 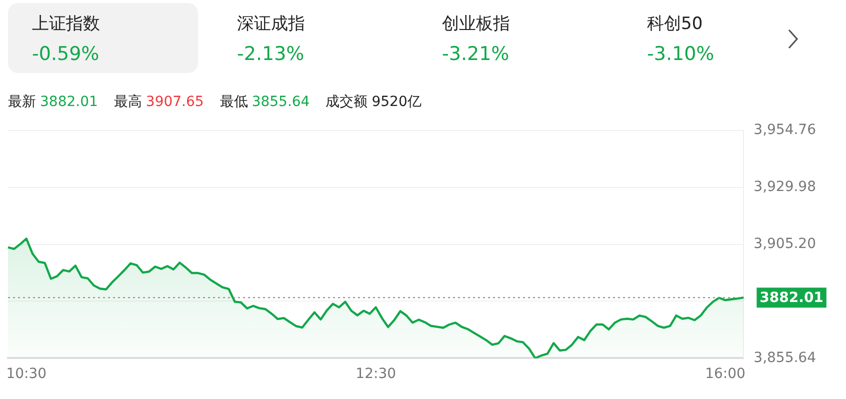 What do you see at coordinates (175, 102) in the screenshot?
I see `text: 3907.65` at bounding box center [175, 102].